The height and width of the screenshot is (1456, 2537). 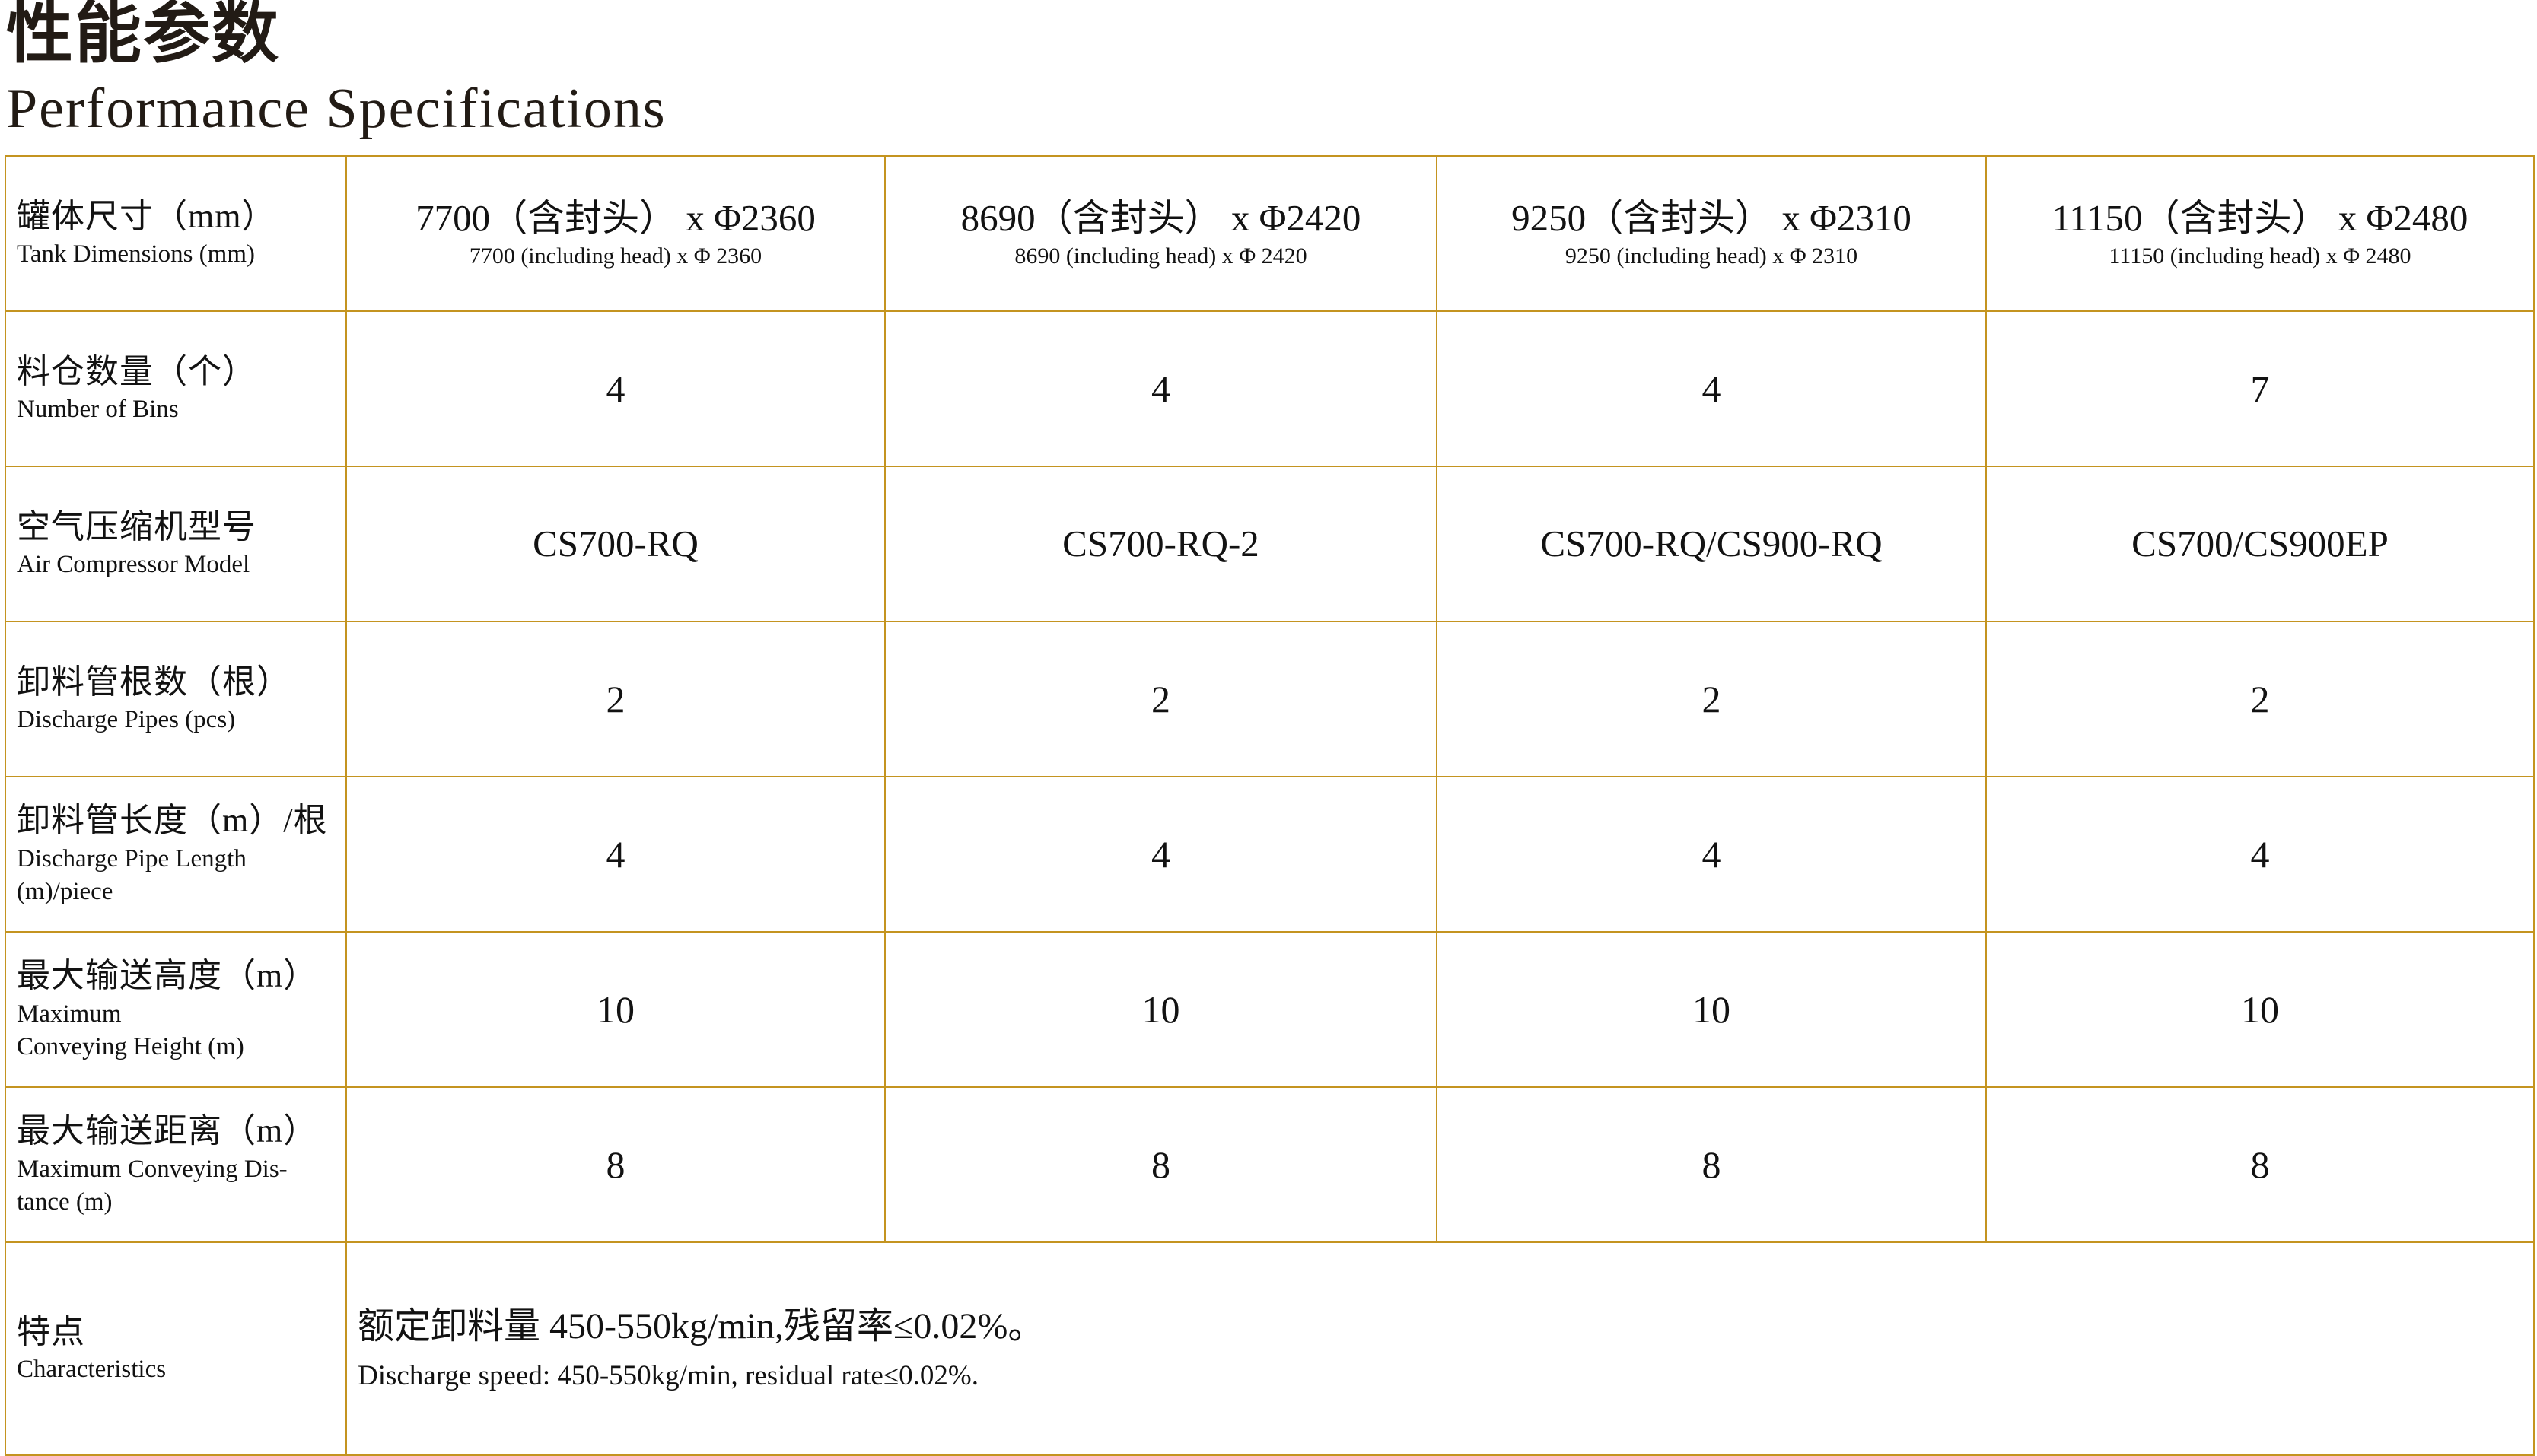 I want to click on table-row-discharge-pipes: 卸料管根数（根） Discharge Pipes (pcs) 2 2 2 2, so click(x=1270, y=699).